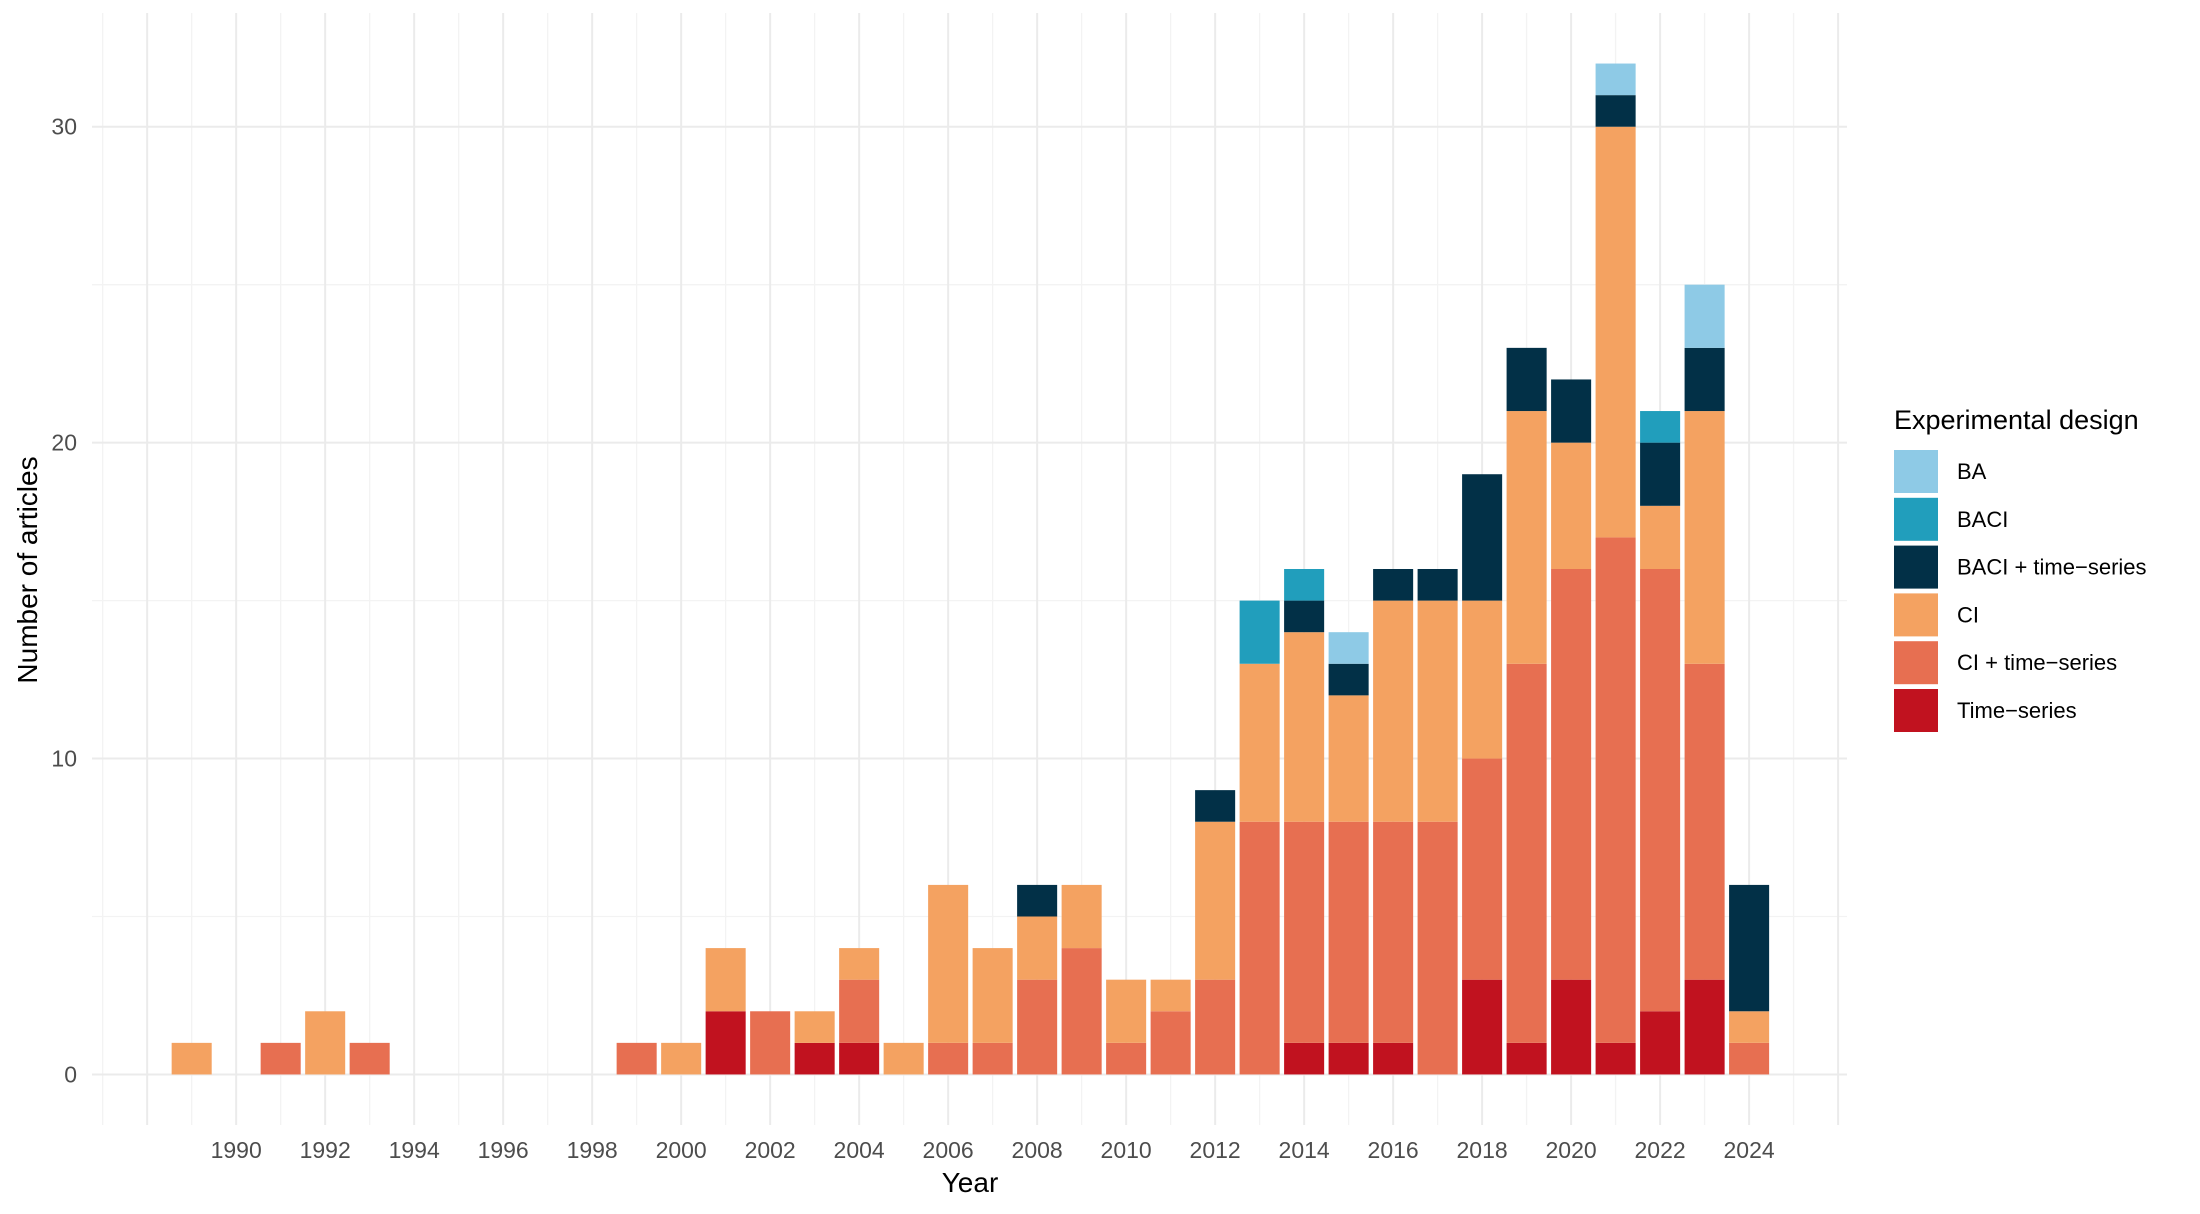 The height and width of the screenshot is (1214, 2200). What do you see at coordinates (1348, 679) in the screenshot?
I see `bar-segment-2015-baci-time-series` at bounding box center [1348, 679].